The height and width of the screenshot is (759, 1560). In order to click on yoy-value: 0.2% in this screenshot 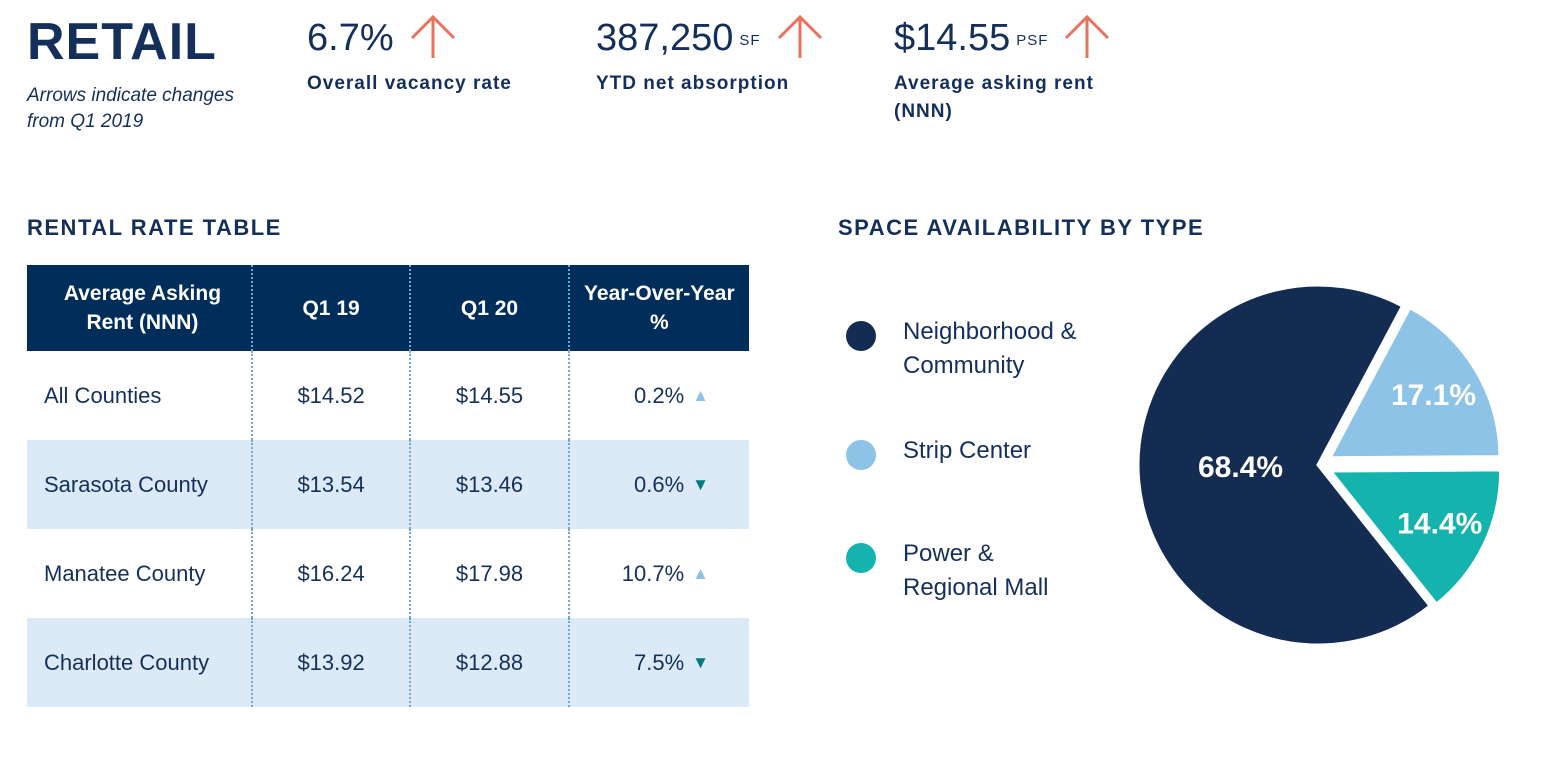, I will do `click(659, 395)`.